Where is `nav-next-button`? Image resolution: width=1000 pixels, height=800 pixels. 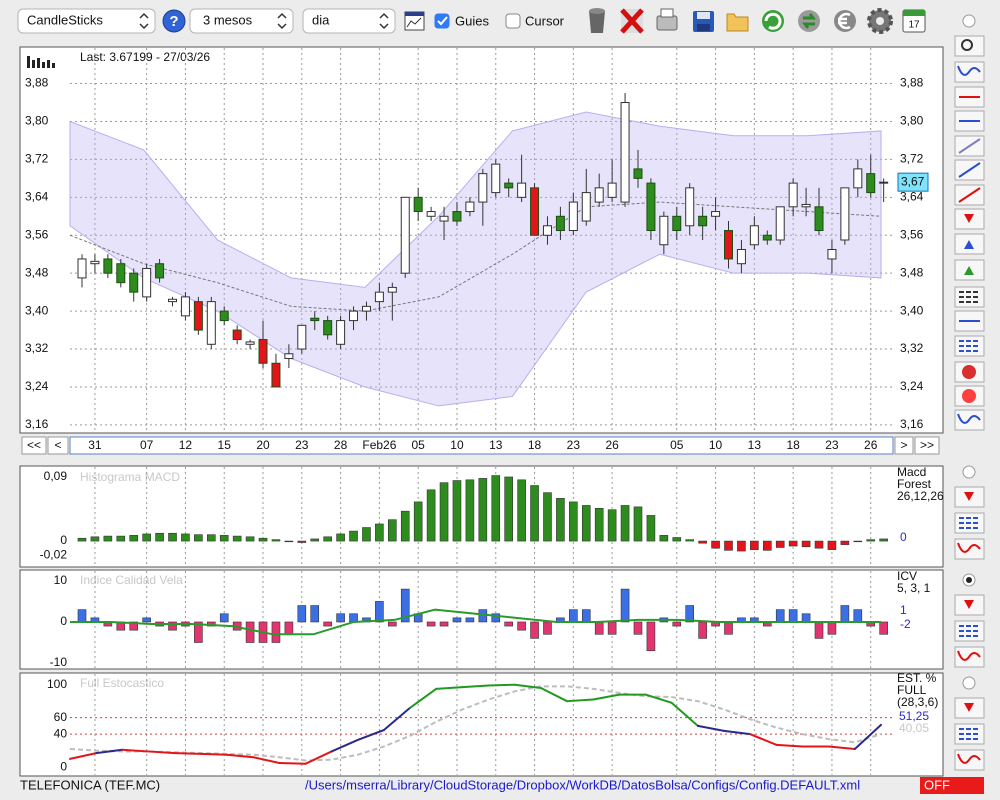
nav-next-button is located at coordinates (904, 445).